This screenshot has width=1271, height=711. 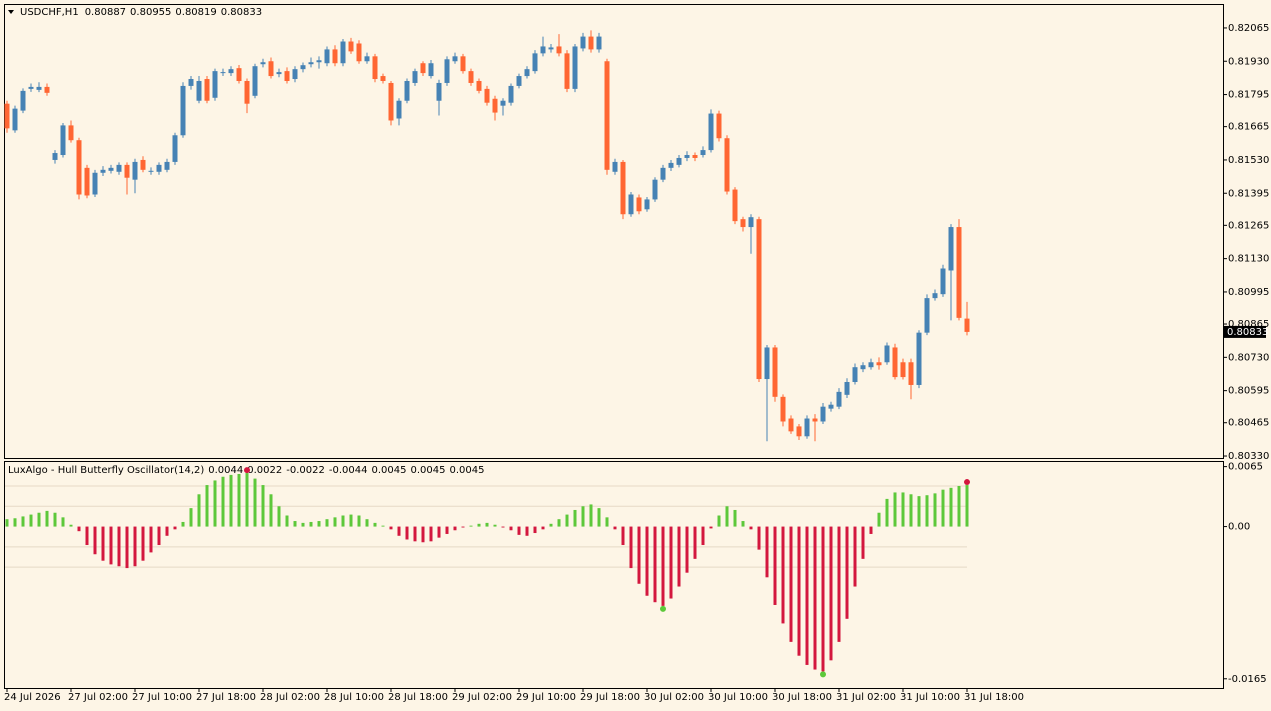 I want to click on x-tick-label: 28 Jul 02:00, so click(x=290, y=697).